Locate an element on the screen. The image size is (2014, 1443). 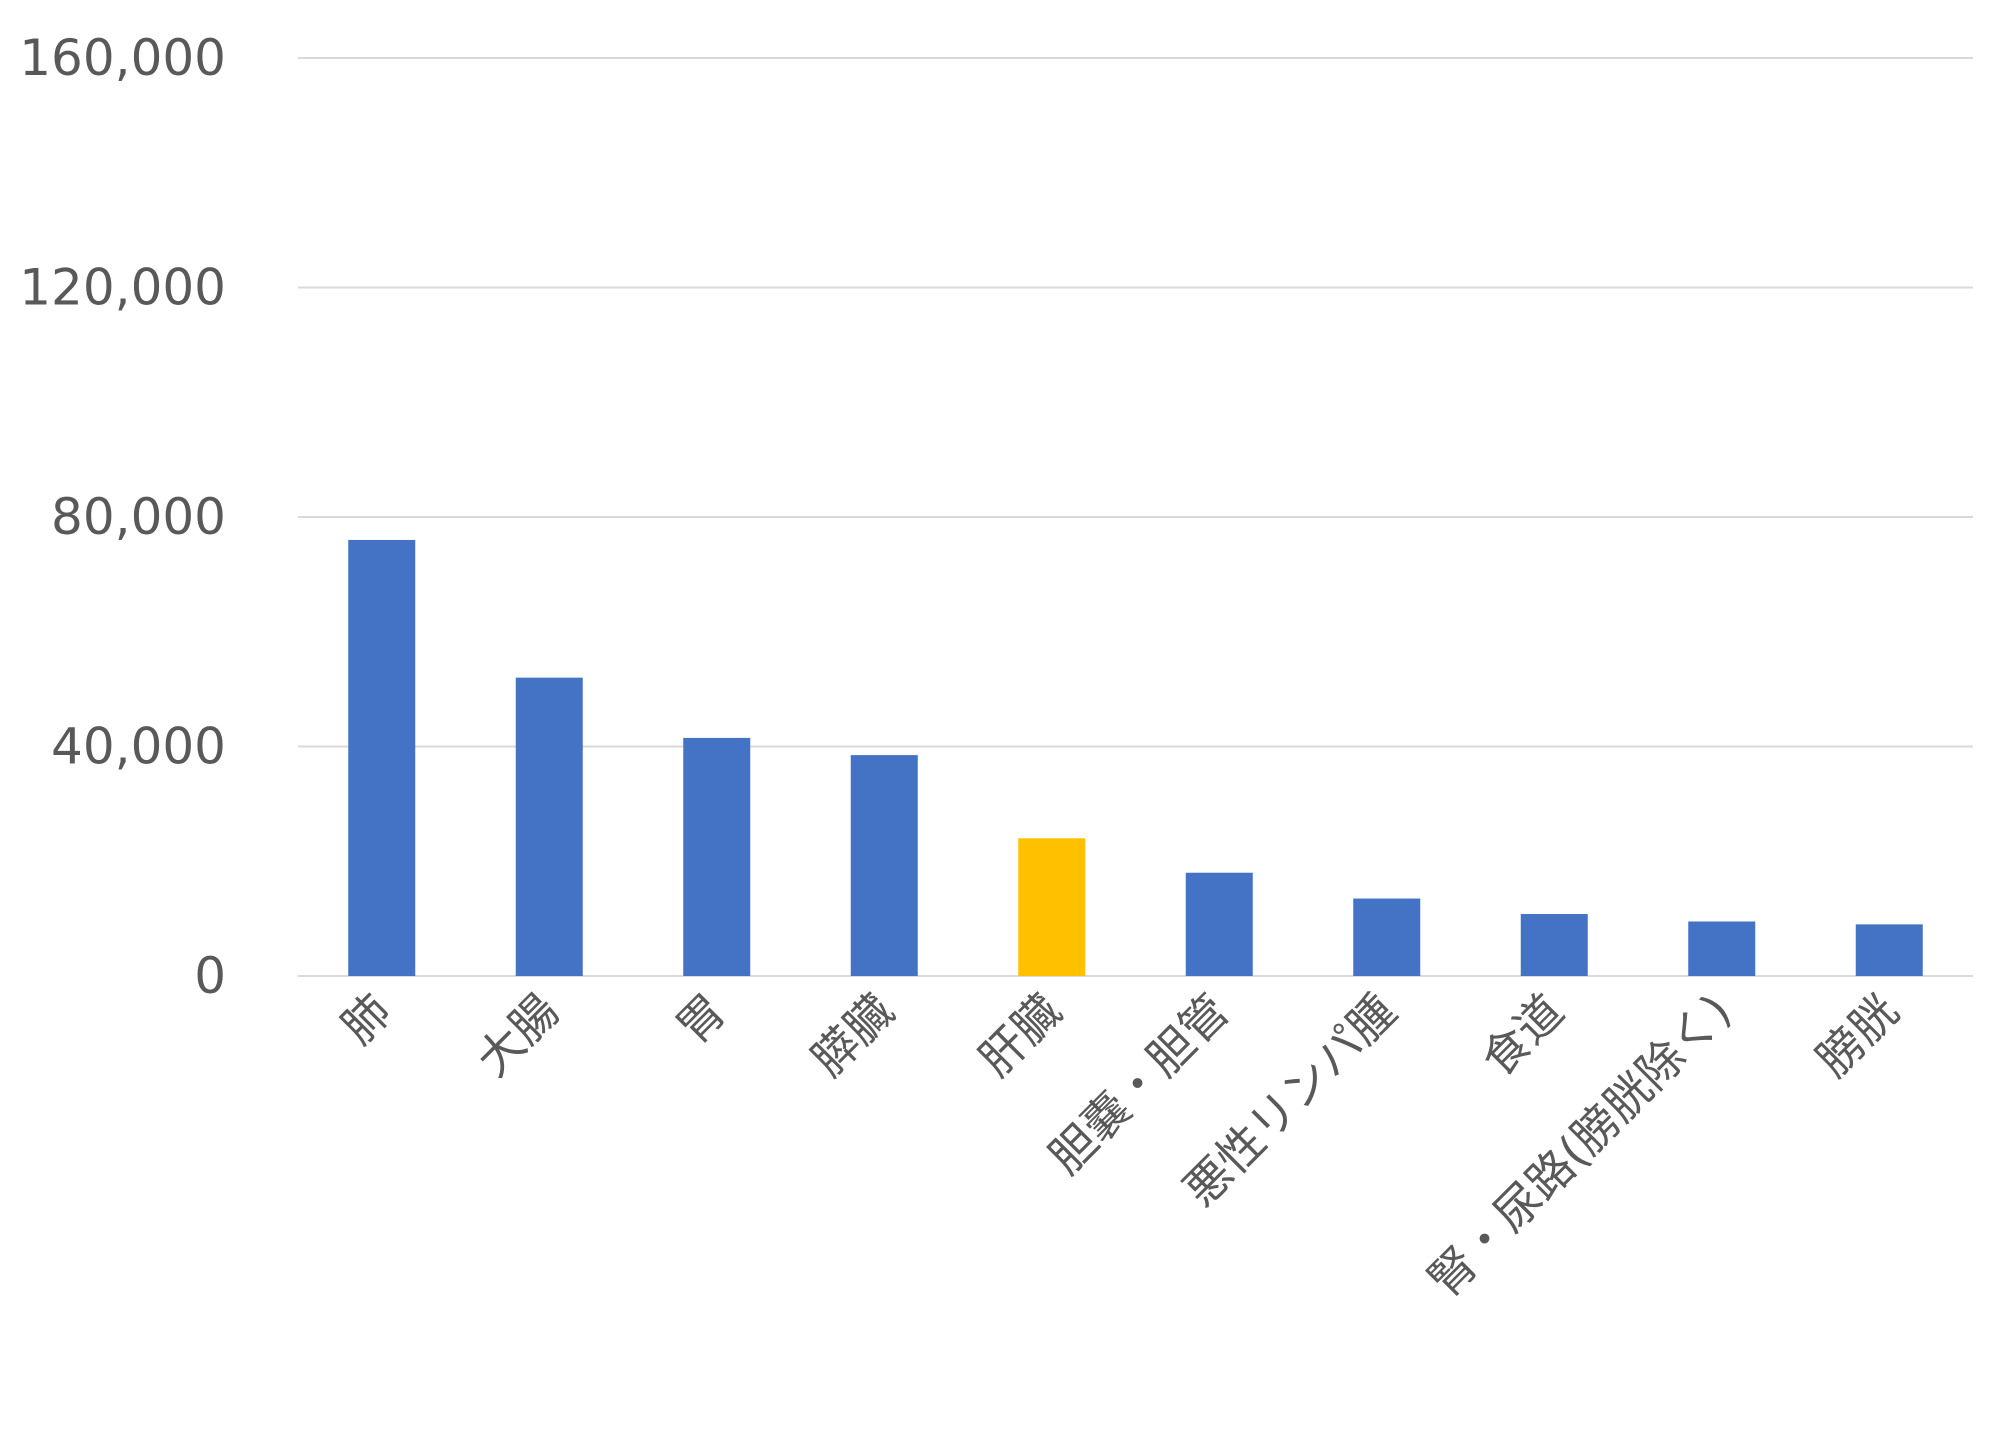
y-tick-label: 120,000 is located at coordinates (122, 288).